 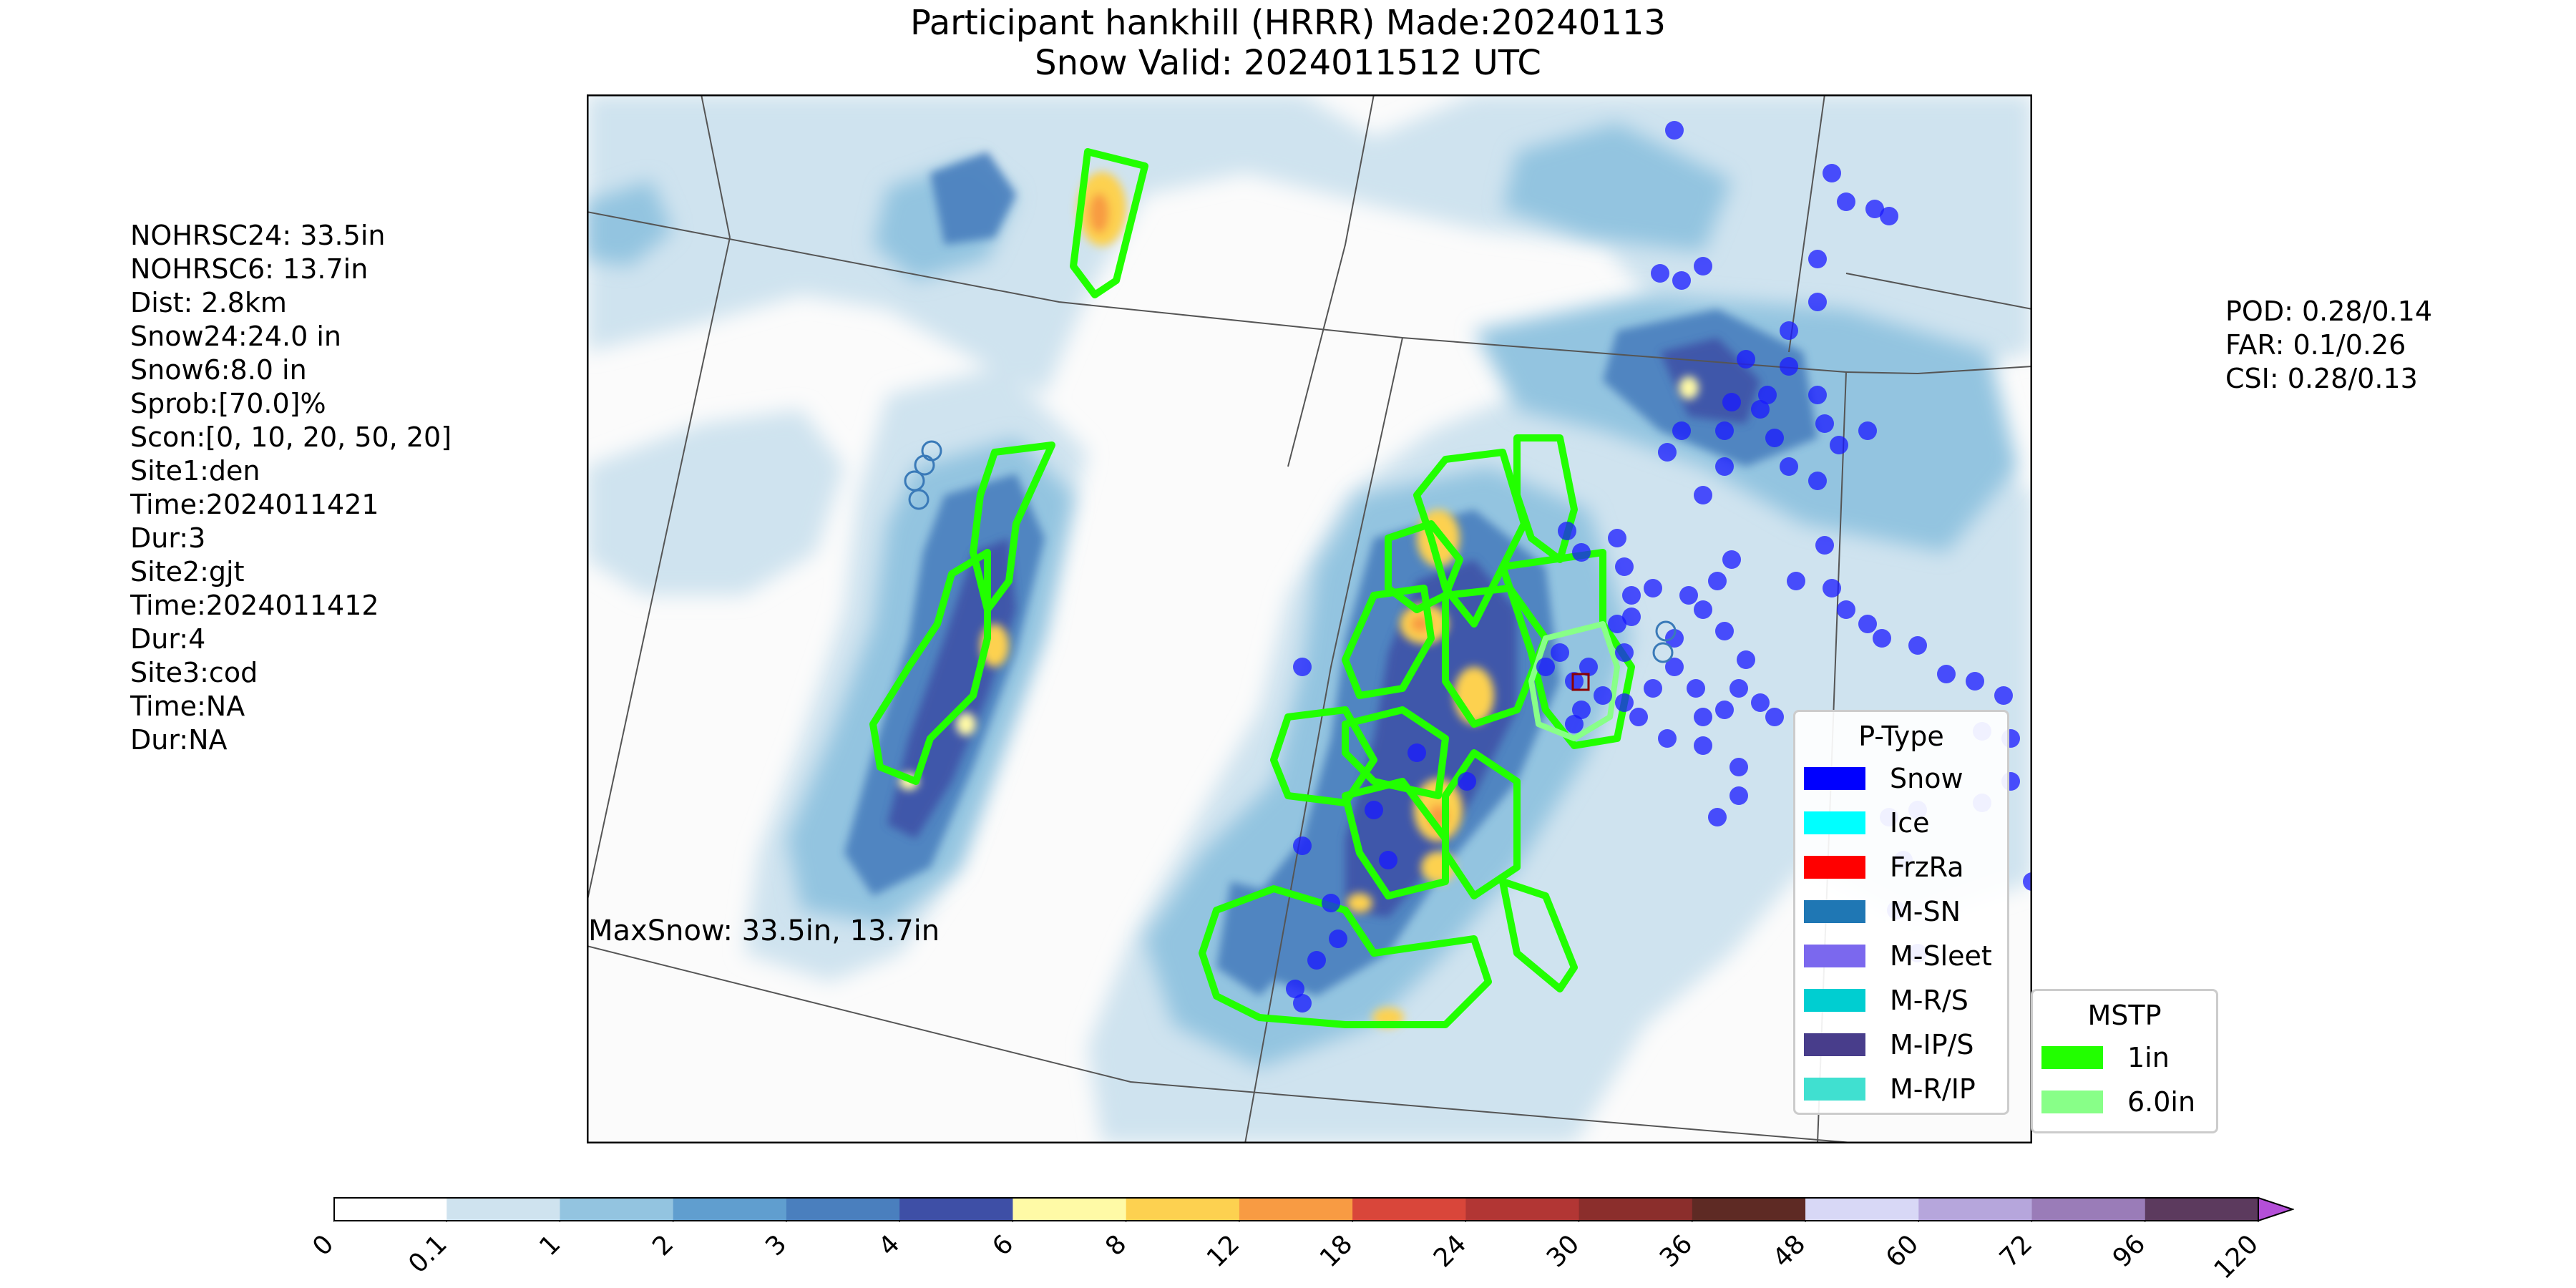 I want to click on left-stats-line: Dur:4, so click(x=168, y=639).